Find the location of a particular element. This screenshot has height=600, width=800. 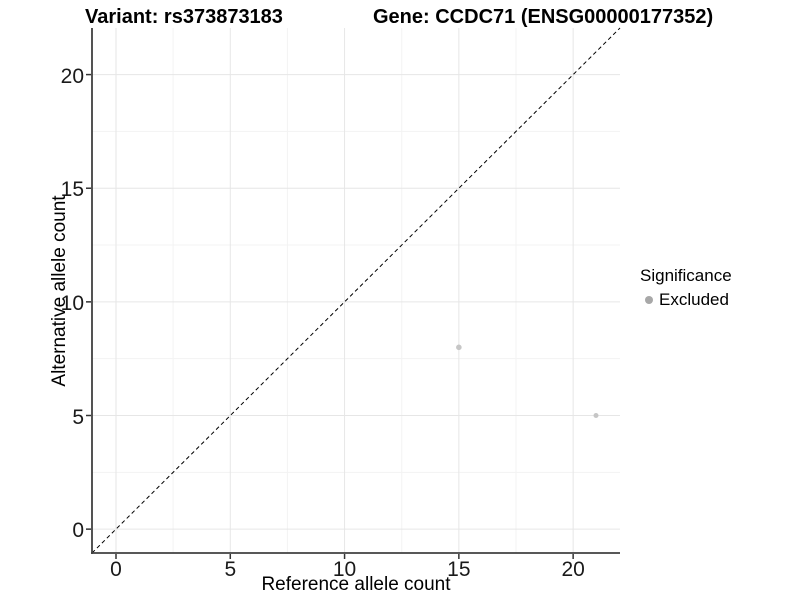

x-tick-label: 0 is located at coordinates (116, 569).